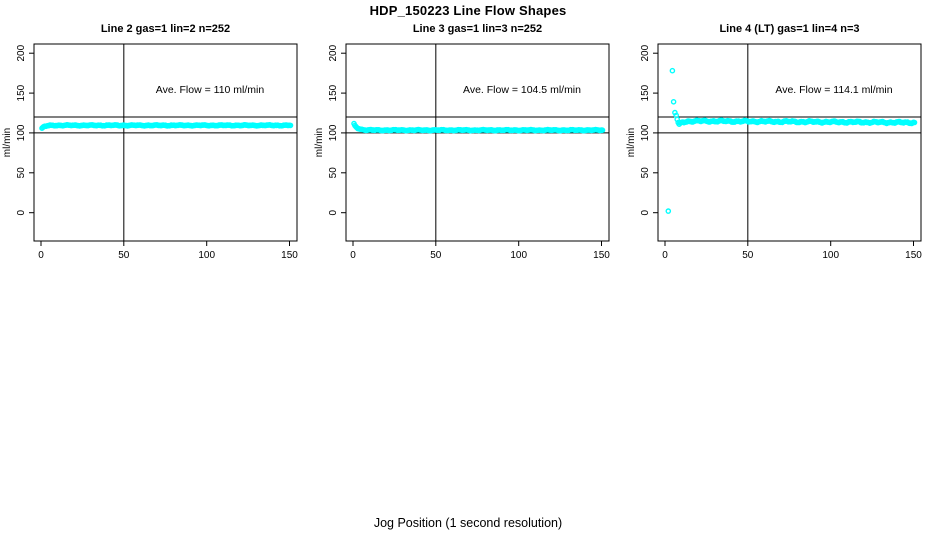 Image resolution: width=936 pixels, height=540 pixels. I want to click on ave-flow-annotation: Ave. Flow = 114.1 ml/min, so click(833, 90).